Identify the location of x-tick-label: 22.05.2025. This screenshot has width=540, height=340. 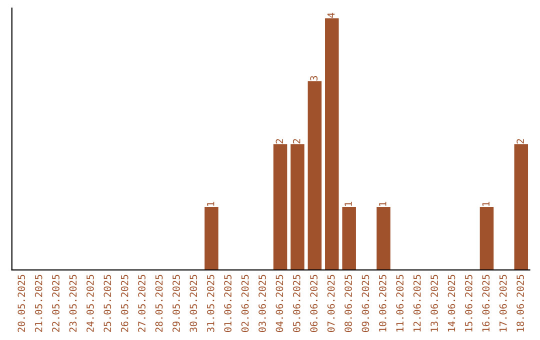
(56, 303).